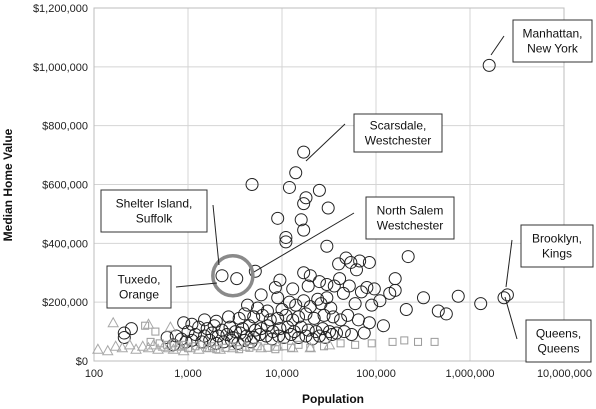  What do you see at coordinates (60, 9) in the screenshot?
I see `y-tick-label: $1,200,000` at bounding box center [60, 9].